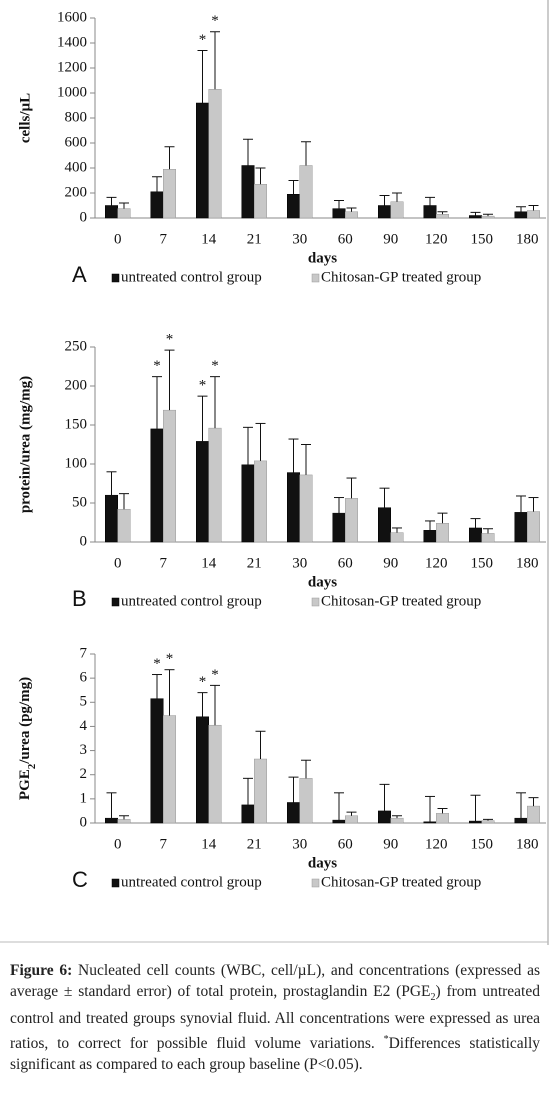  What do you see at coordinates (76, 142) in the screenshot?
I see `y-tick-label: 600` at bounding box center [76, 142].